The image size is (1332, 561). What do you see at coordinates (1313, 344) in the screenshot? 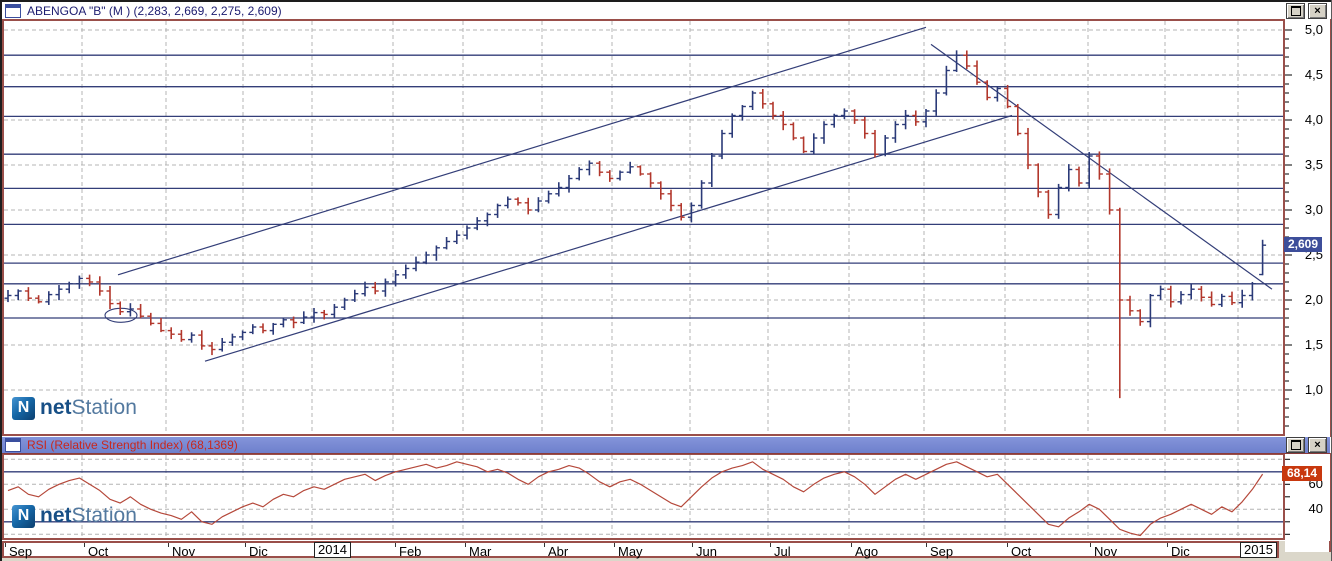
I see `y-axis-label: 1,5` at bounding box center [1313, 344].